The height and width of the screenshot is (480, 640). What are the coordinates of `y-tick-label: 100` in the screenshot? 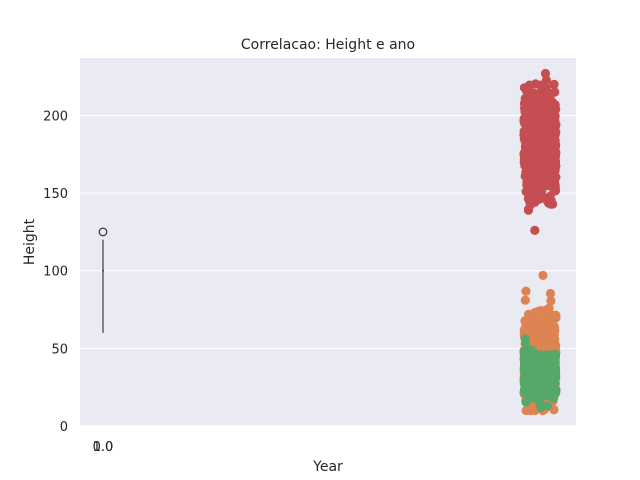 It's located at (55, 272).